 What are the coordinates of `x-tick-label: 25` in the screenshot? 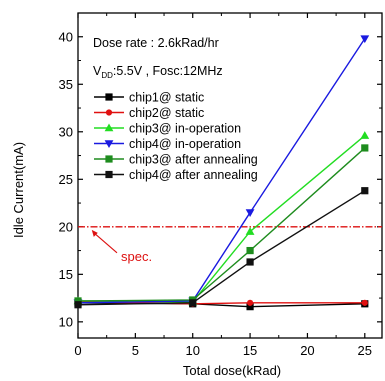 It's located at (365, 350).